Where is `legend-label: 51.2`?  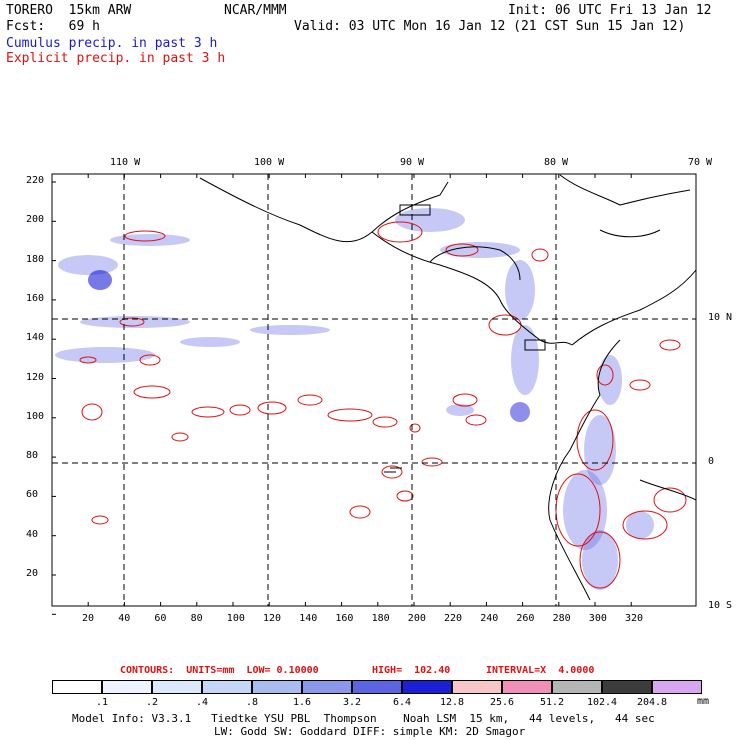 legend-label: 51.2 is located at coordinates (552, 702).